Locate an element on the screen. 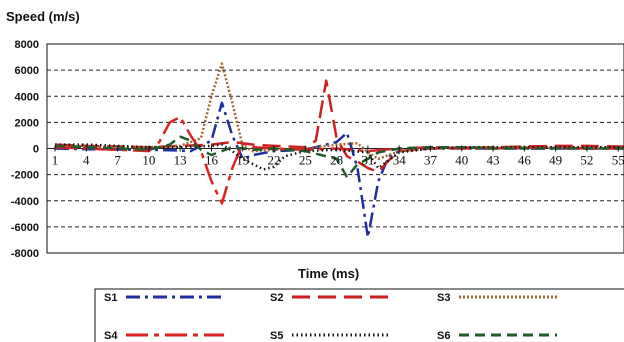 The image size is (624, 342). x-tick-label: 13 is located at coordinates (180, 160).